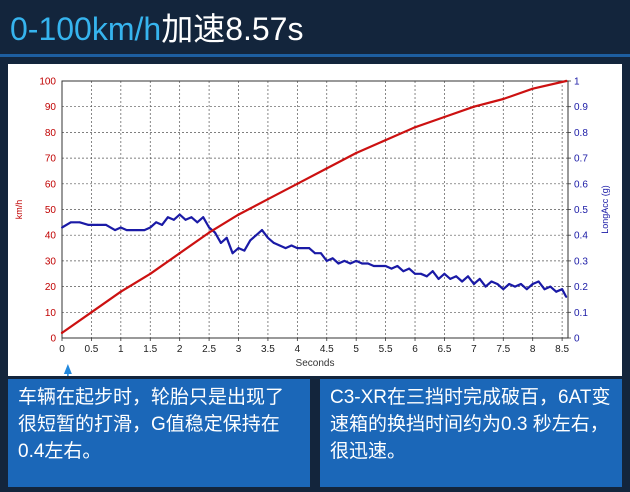 The image size is (630, 492). What do you see at coordinates (581, 236) in the screenshot?
I see `right-tick-label: 0.4` at bounding box center [581, 236].